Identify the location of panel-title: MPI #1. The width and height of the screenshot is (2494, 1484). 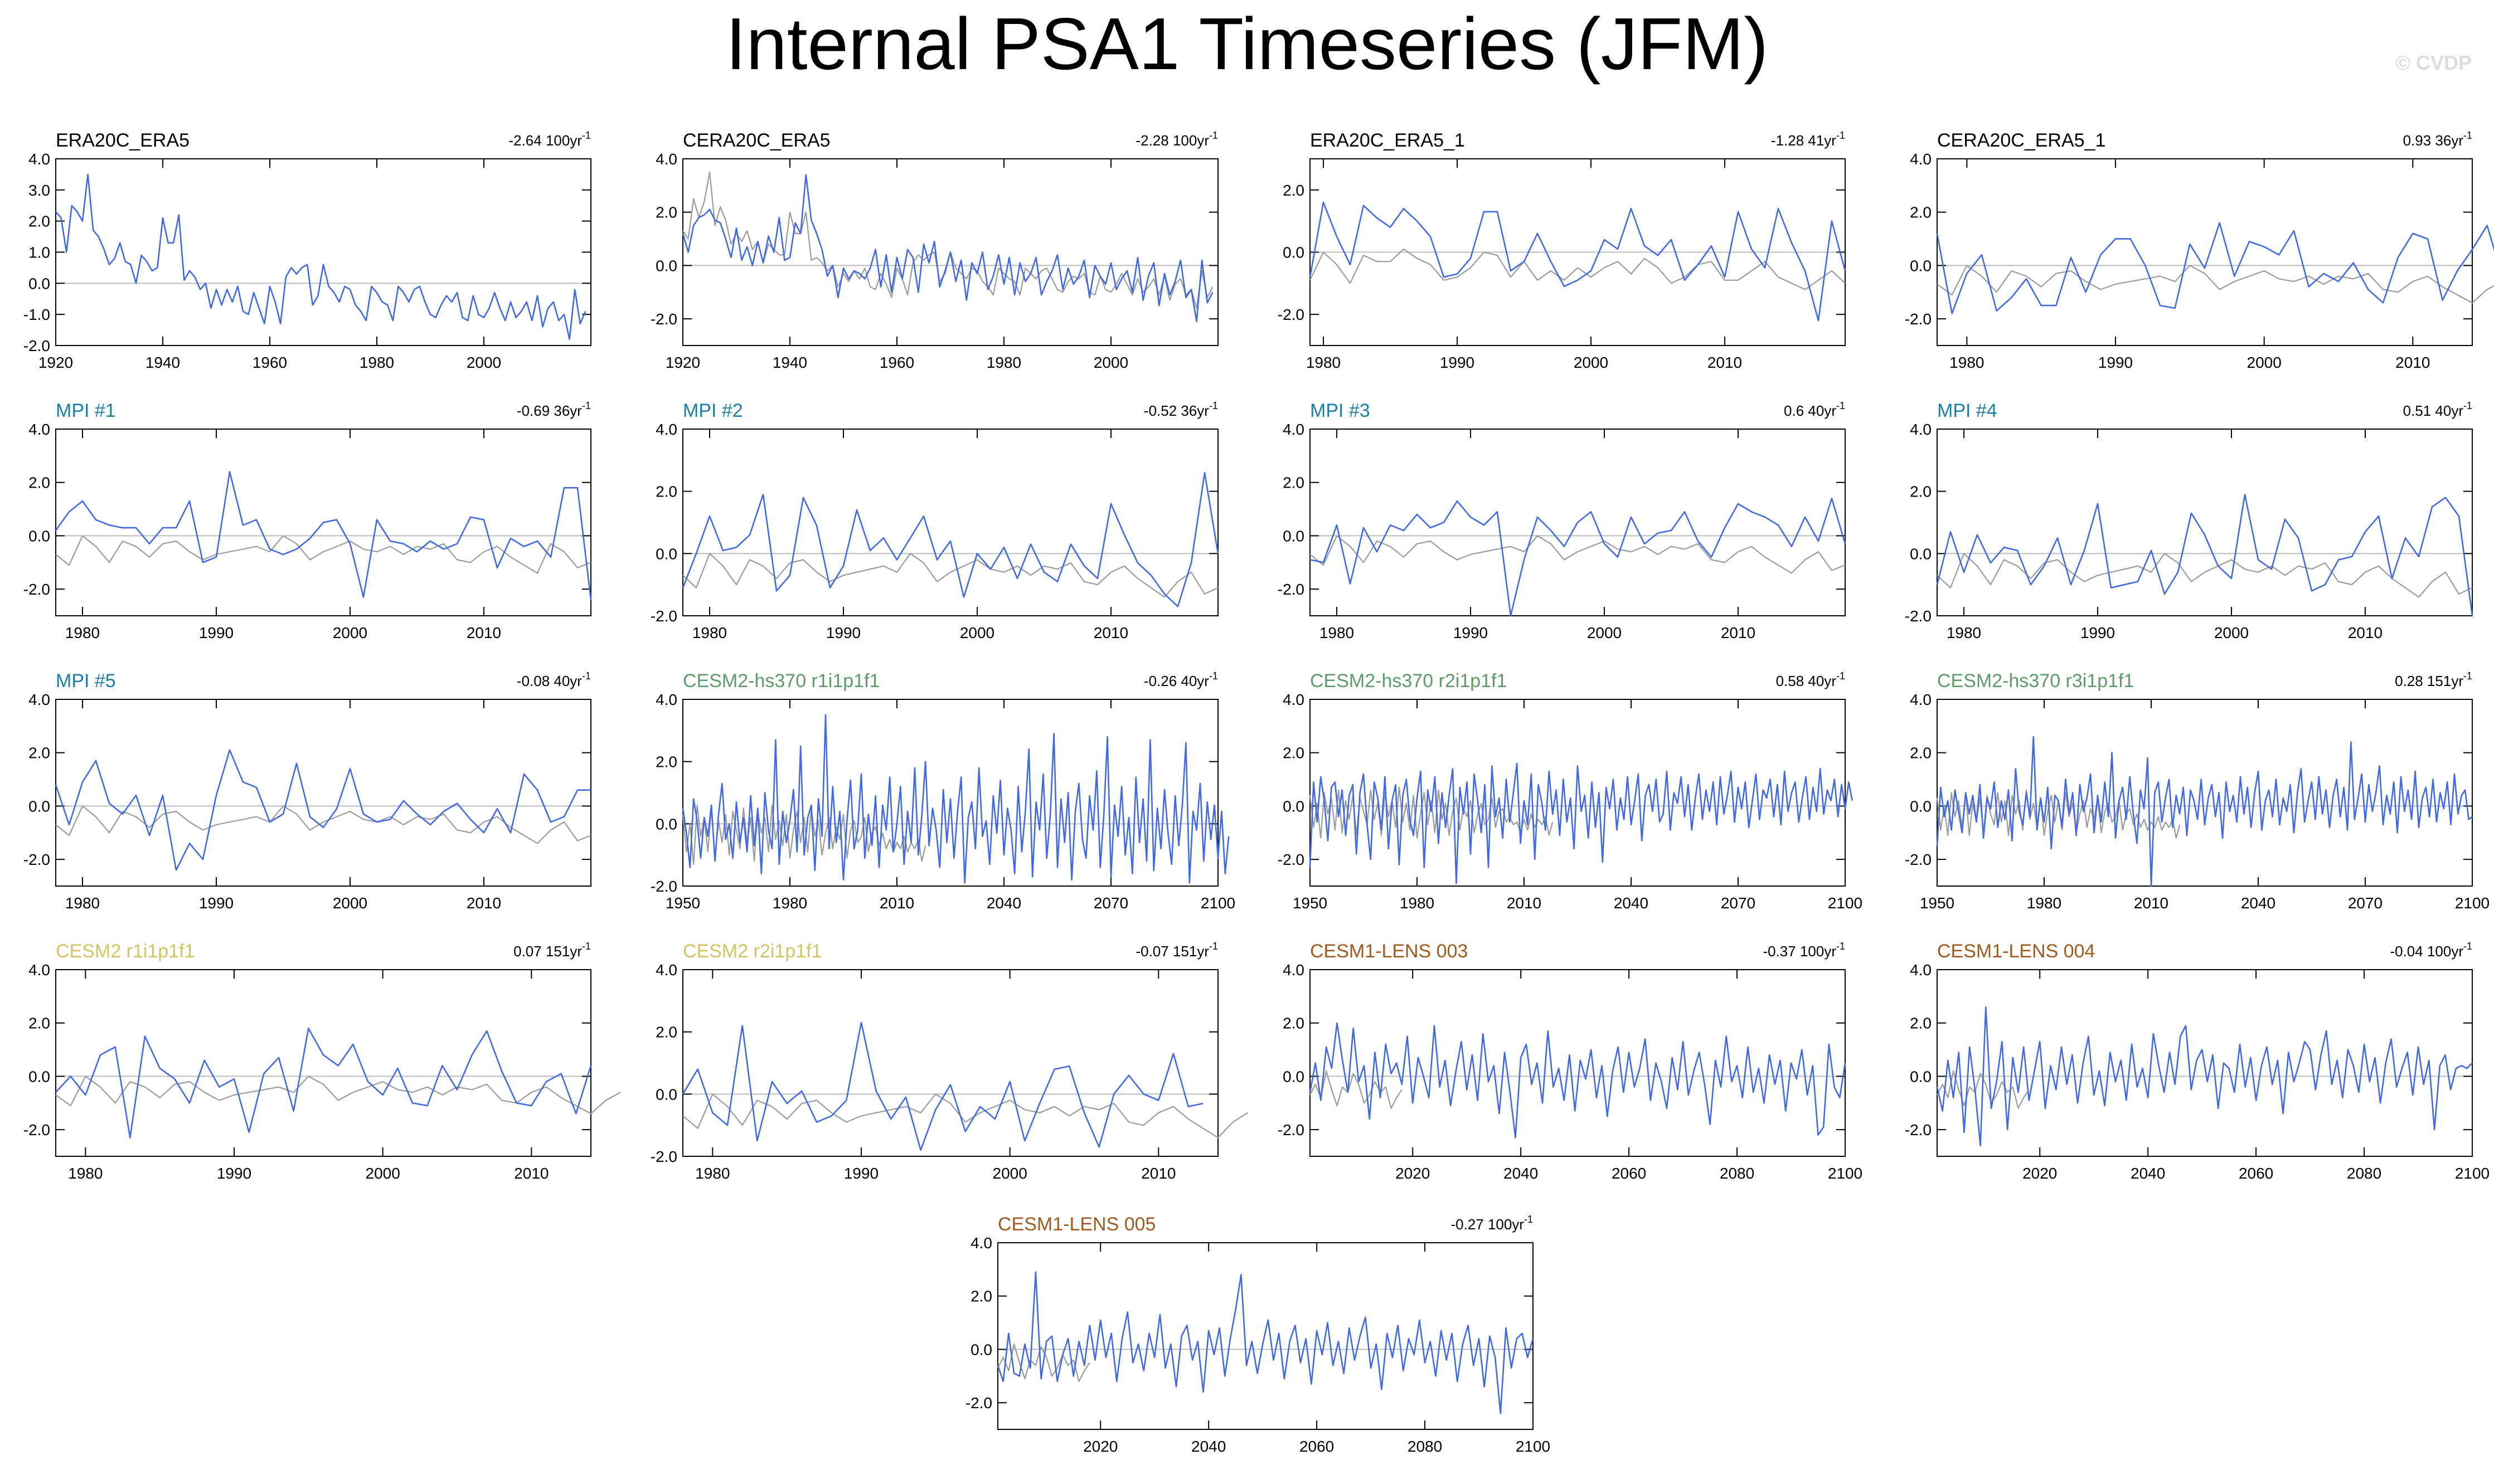
(86, 410).